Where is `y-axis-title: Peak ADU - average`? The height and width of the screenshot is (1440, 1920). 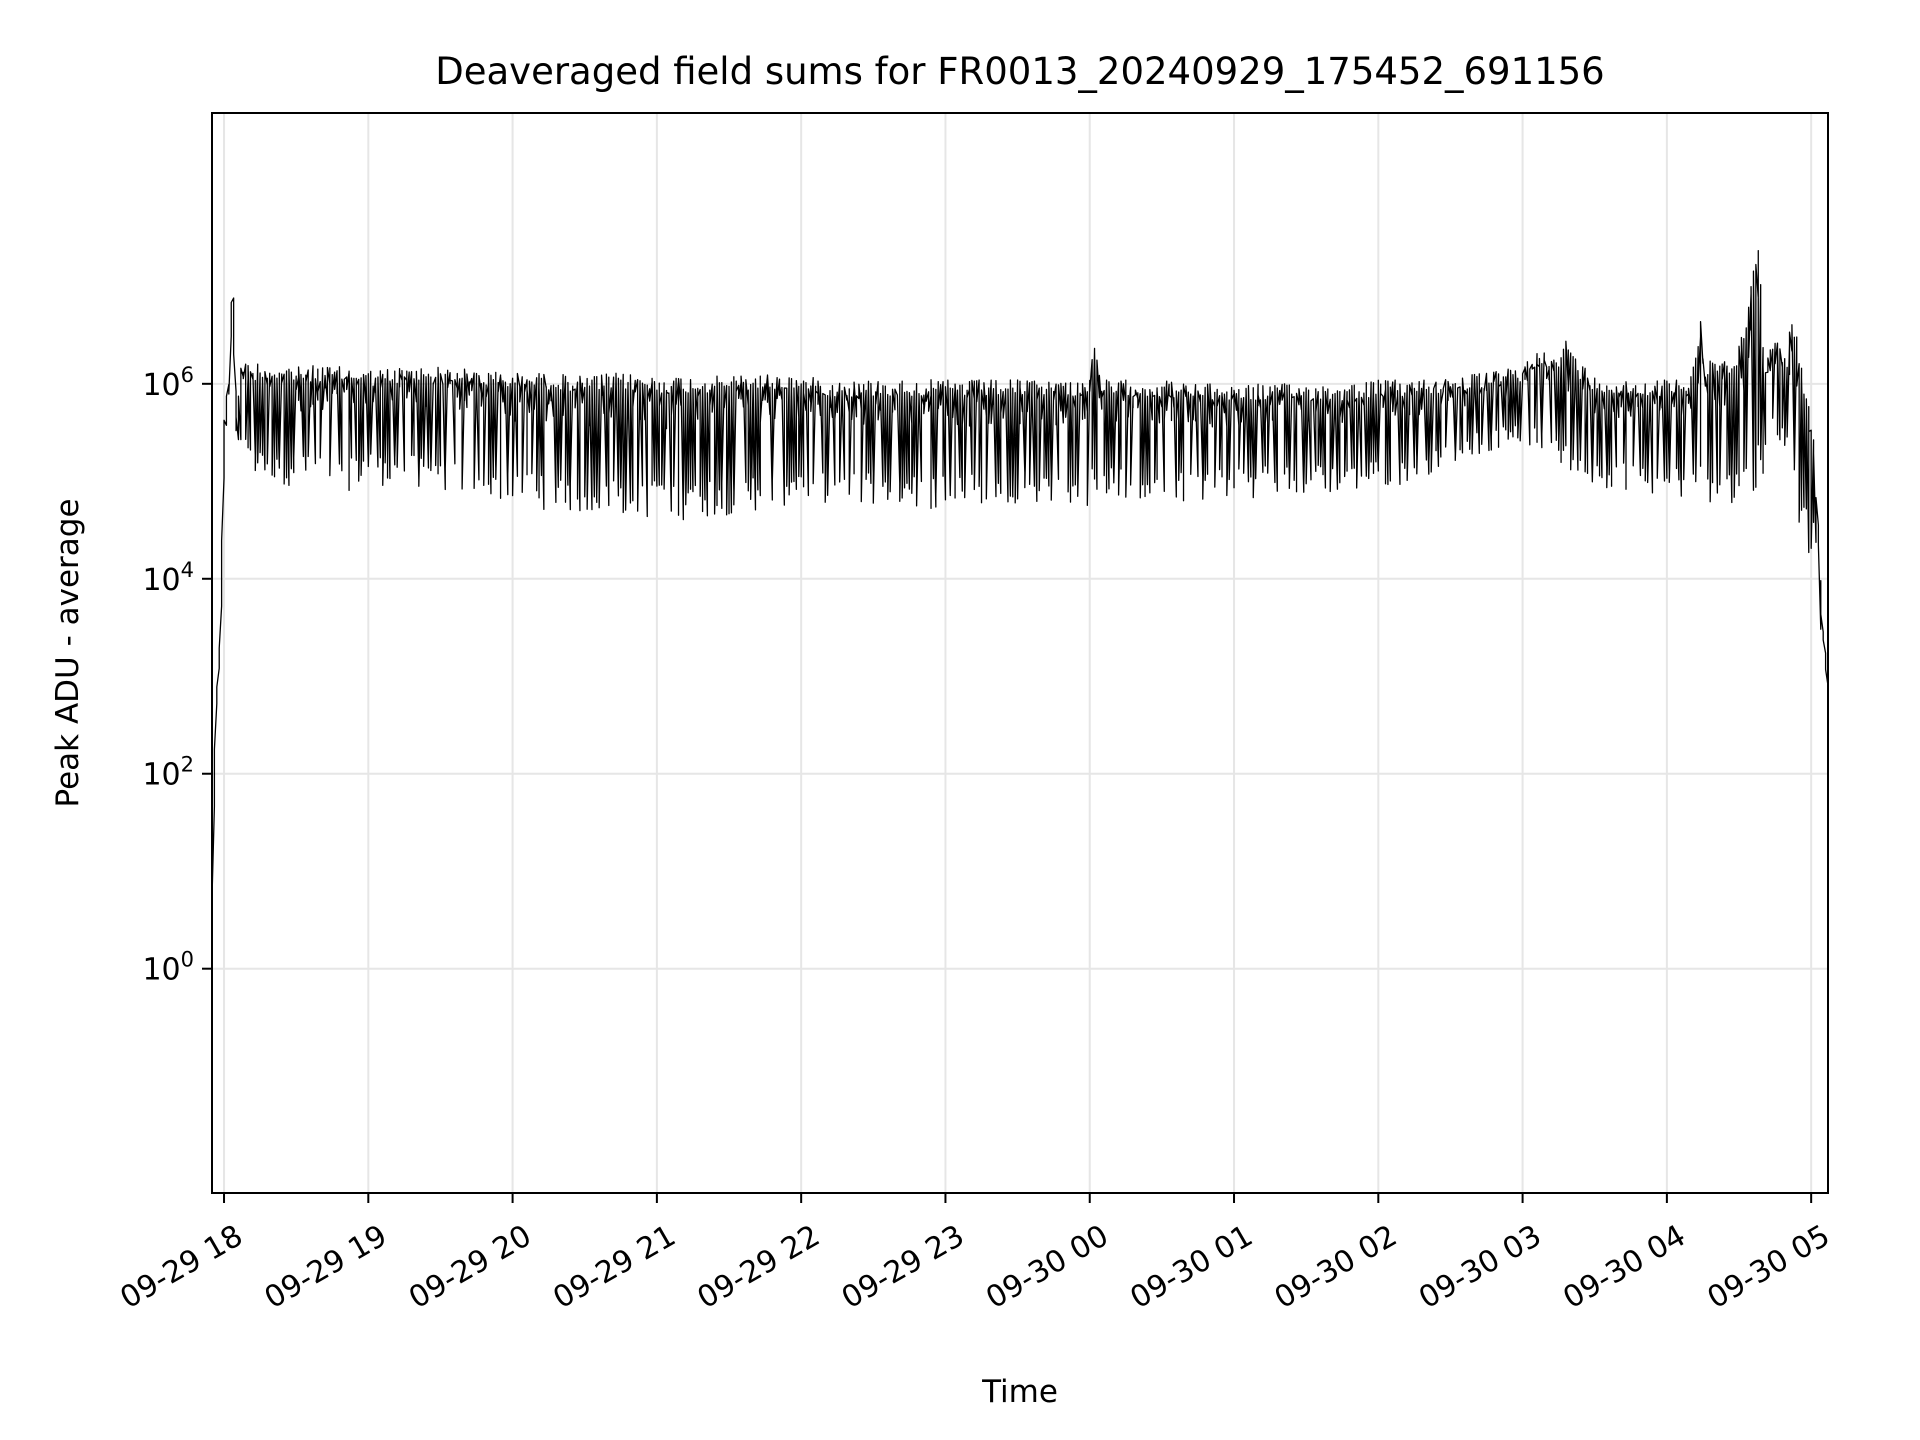
y-axis-title: Peak ADU - average is located at coordinates (68, 652).